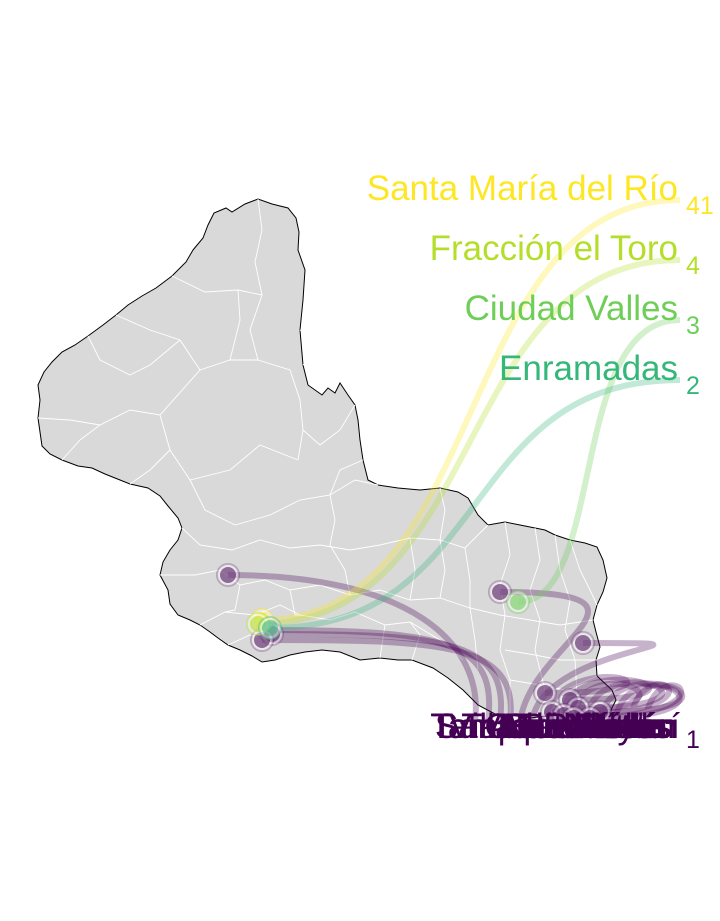 This screenshot has height=921, width=720. I want to click on location-label: San Martín, so click(589, 726).